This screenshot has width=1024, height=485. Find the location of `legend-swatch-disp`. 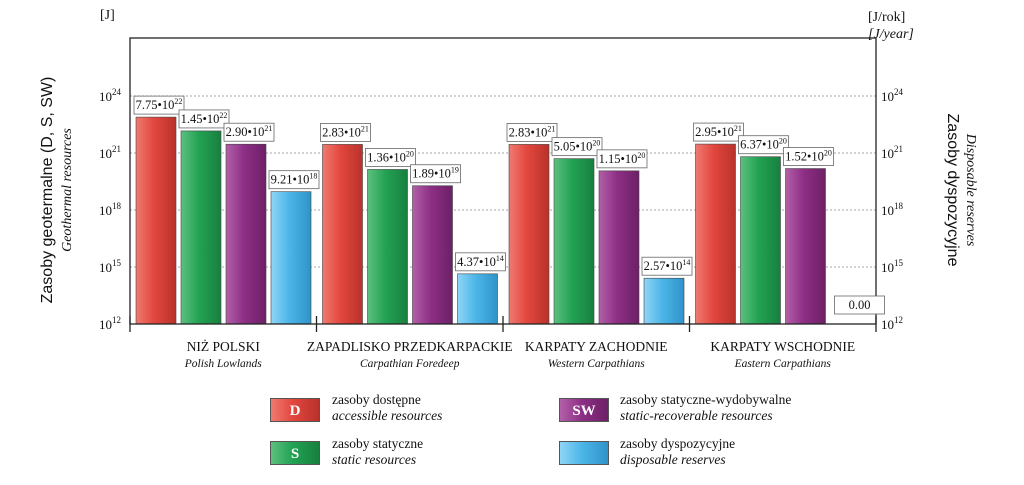

legend-swatch-disp is located at coordinates (584, 453).